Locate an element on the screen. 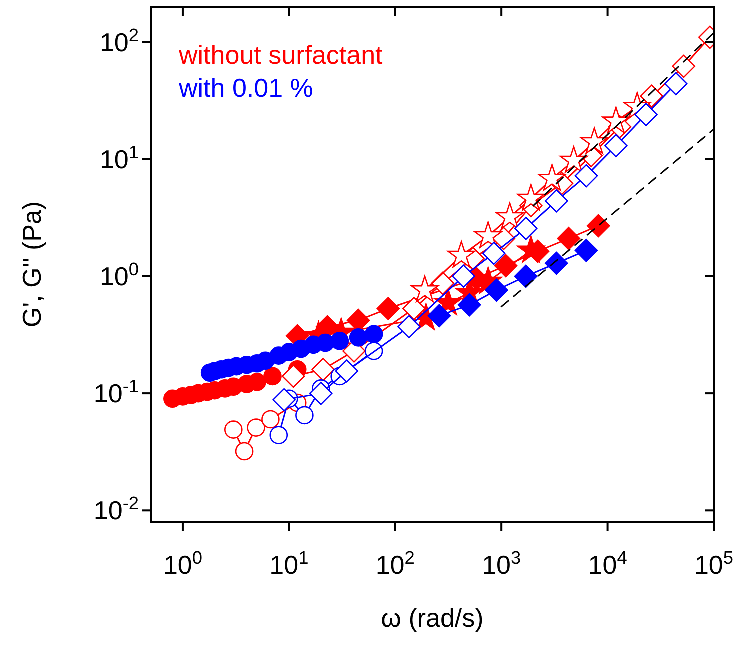 This screenshot has width=749, height=649. text: without surfactant is located at coordinates (281, 55).